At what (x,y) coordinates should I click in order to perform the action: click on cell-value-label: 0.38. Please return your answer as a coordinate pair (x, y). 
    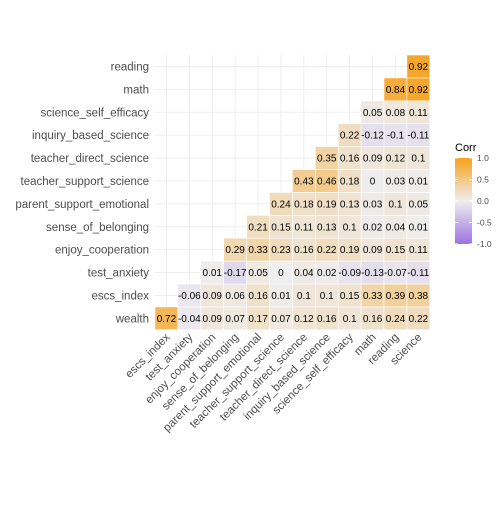
    Looking at the image, I should click on (419, 296).